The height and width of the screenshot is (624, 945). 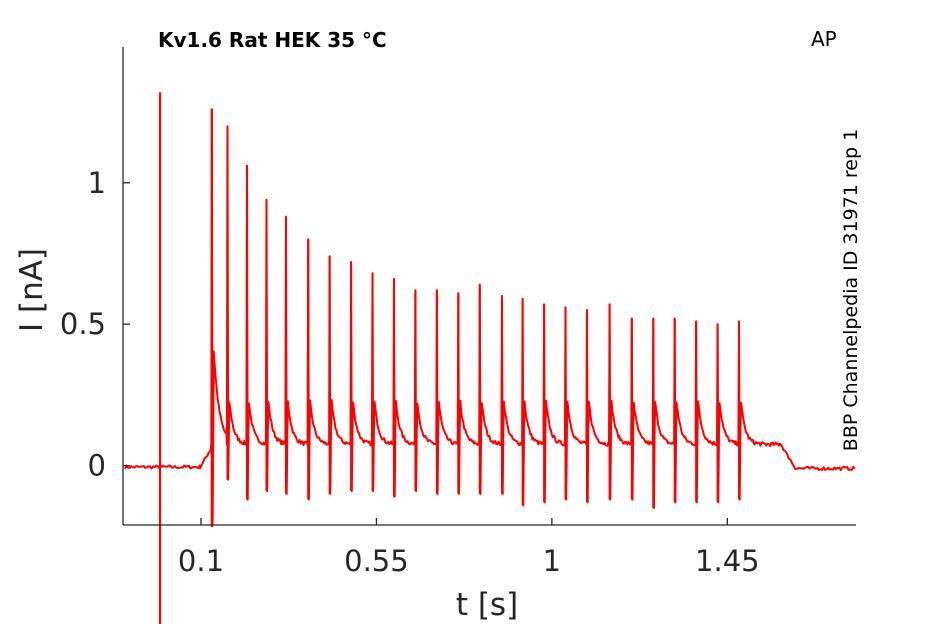 What do you see at coordinates (97, 466) in the screenshot?
I see `y-tick-label: 0` at bounding box center [97, 466].